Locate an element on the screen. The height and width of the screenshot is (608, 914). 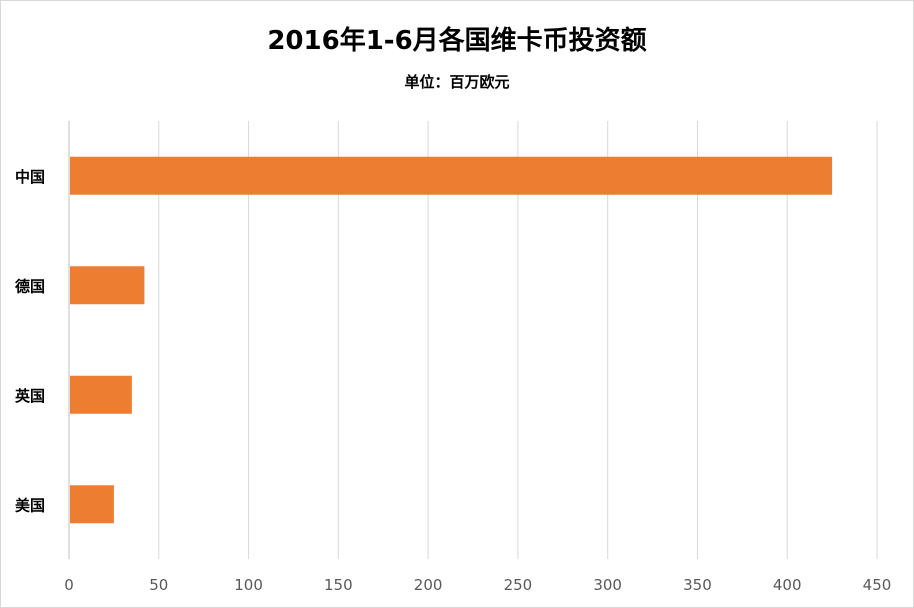
x-tick-label: 150 is located at coordinates (338, 585).